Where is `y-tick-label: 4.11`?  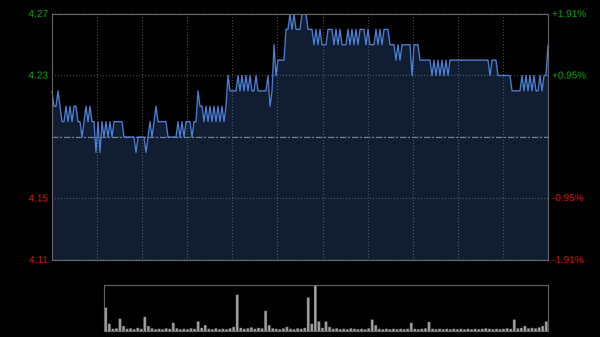 y-tick-label: 4.11 is located at coordinates (38, 260).